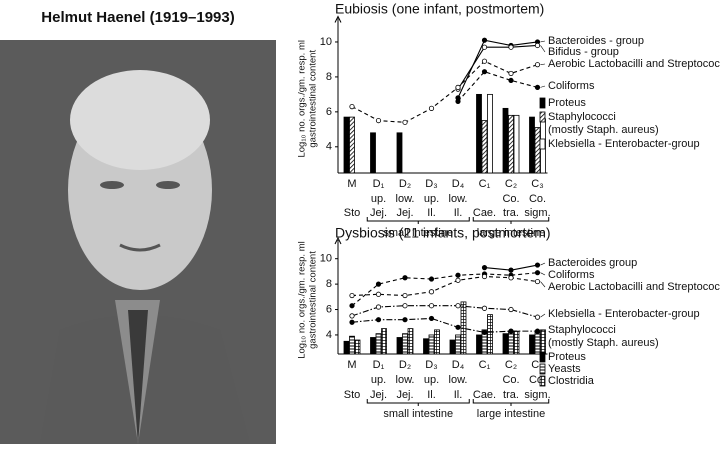  Describe the element at coordinates (439, 9) in the screenshot. I see `chart-title: Eubiosis (one infant, postmortem)` at that location.